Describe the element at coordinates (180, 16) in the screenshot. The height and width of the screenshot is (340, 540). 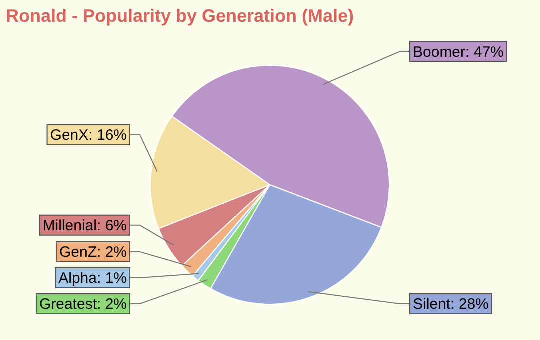
I see `chart-title: Ronald - Popularity by Generation (Male)` at that location.